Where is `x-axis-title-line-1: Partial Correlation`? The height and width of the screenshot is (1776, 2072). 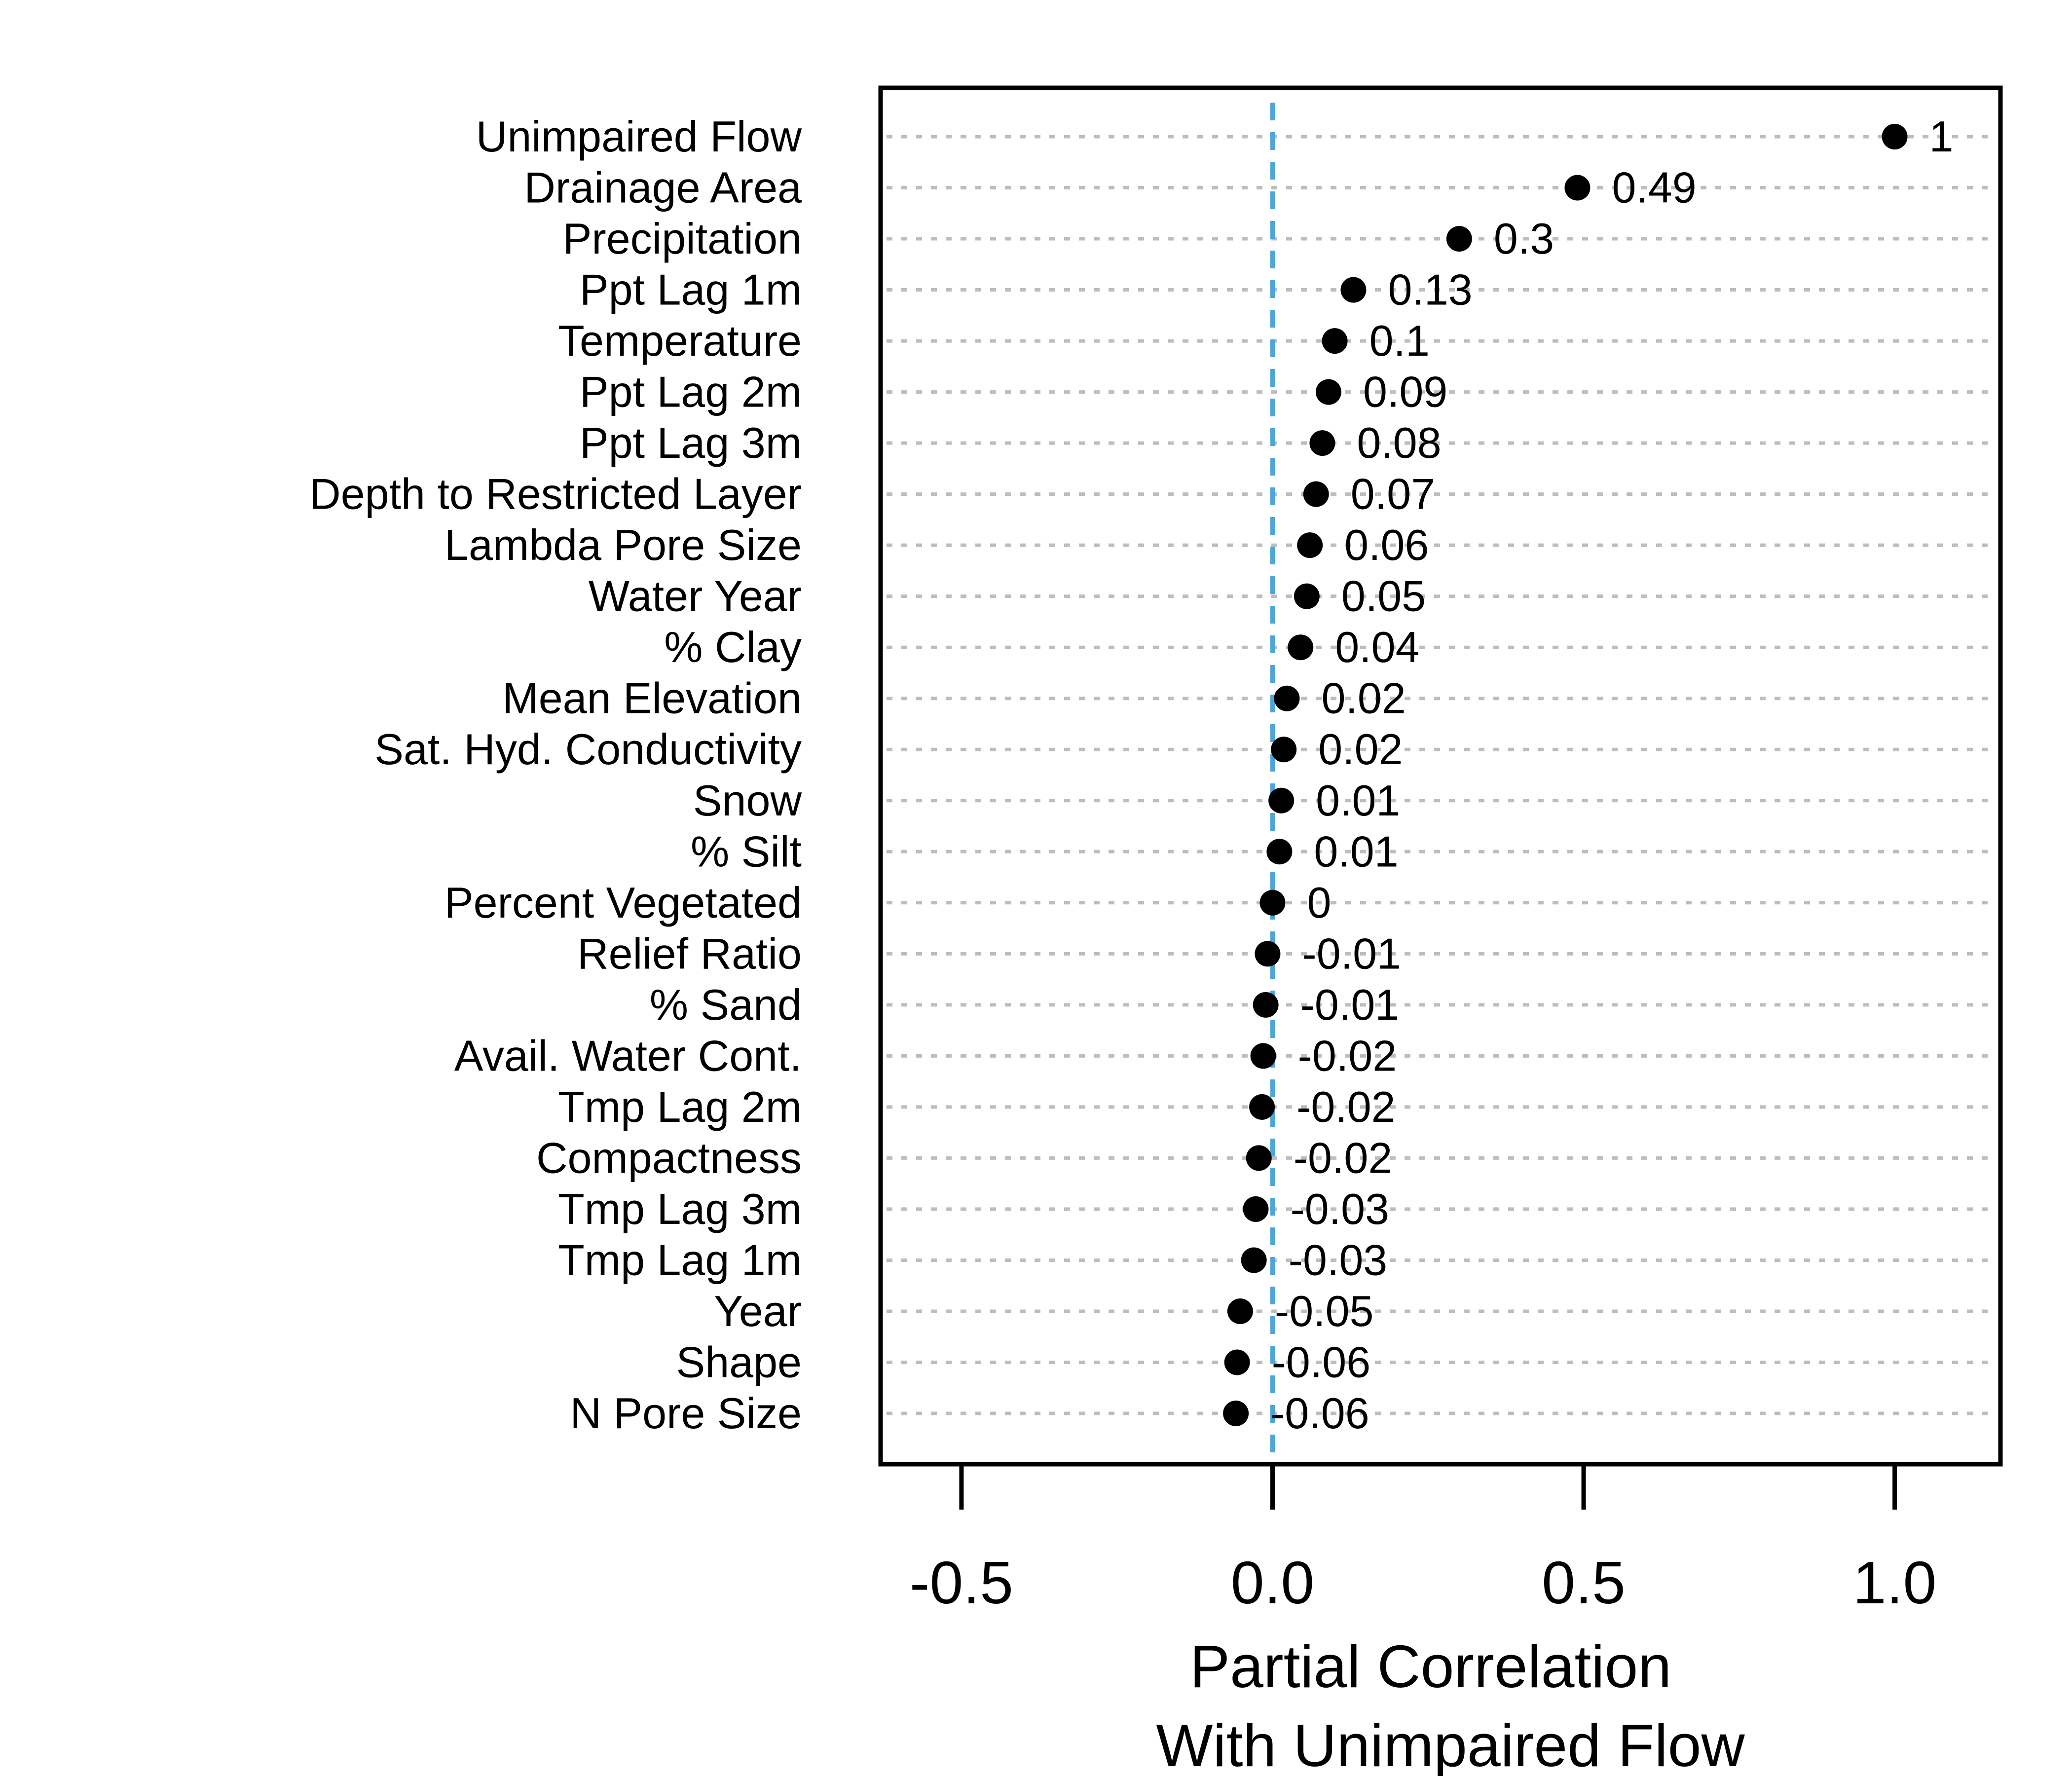 x-axis-title-line-1: Partial Correlation is located at coordinates (1431, 1667).